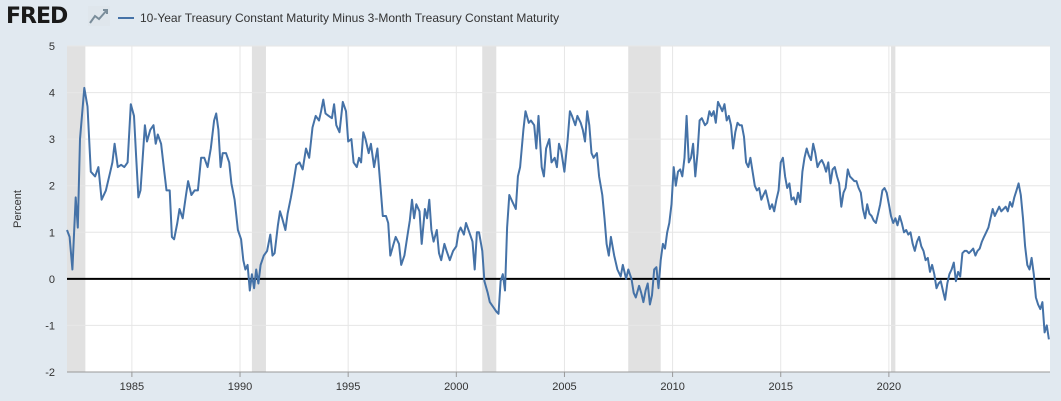 The image size is (1061, 401). I want to click on y-axis-label: Percent, so click(18, 209).